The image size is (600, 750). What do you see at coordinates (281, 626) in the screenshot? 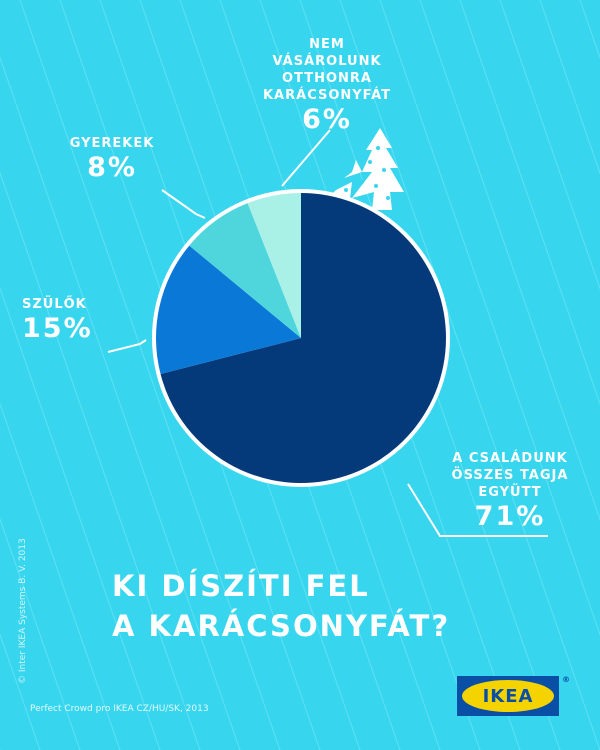
I see `chart-title-line-2: A KARÁCSONYFÁT?` at bounding box center [281, 626].